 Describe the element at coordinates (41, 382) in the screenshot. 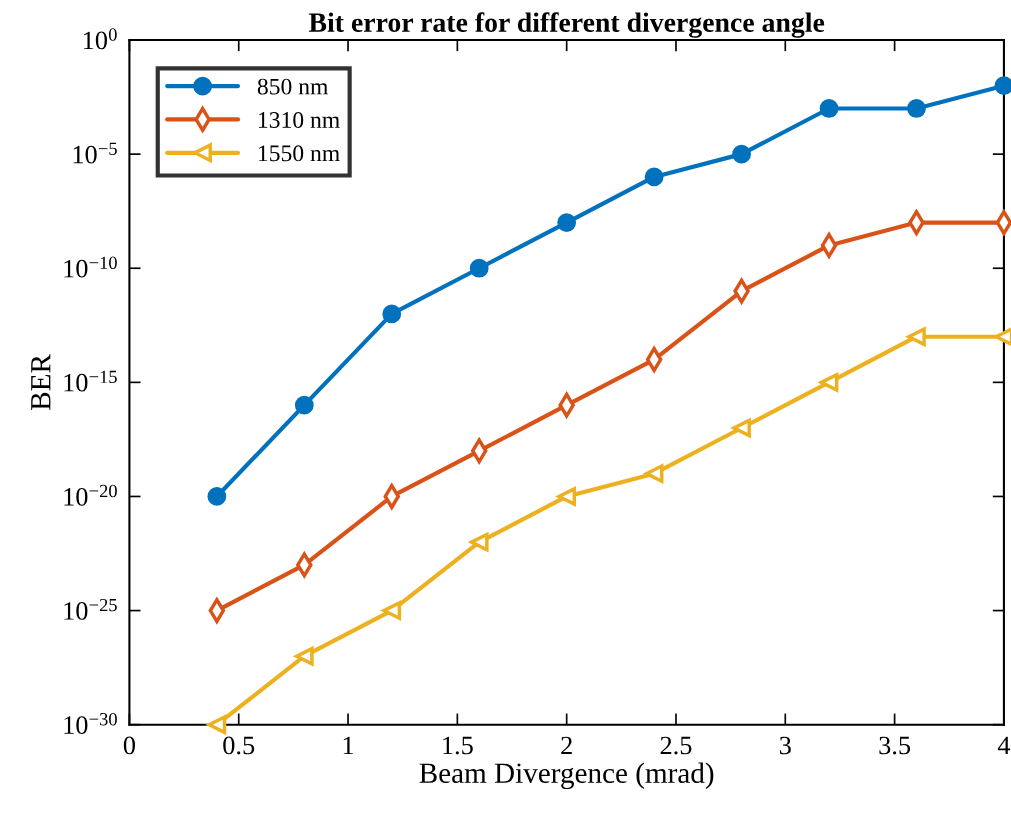

I see `y-axis-title: BER` at that location.